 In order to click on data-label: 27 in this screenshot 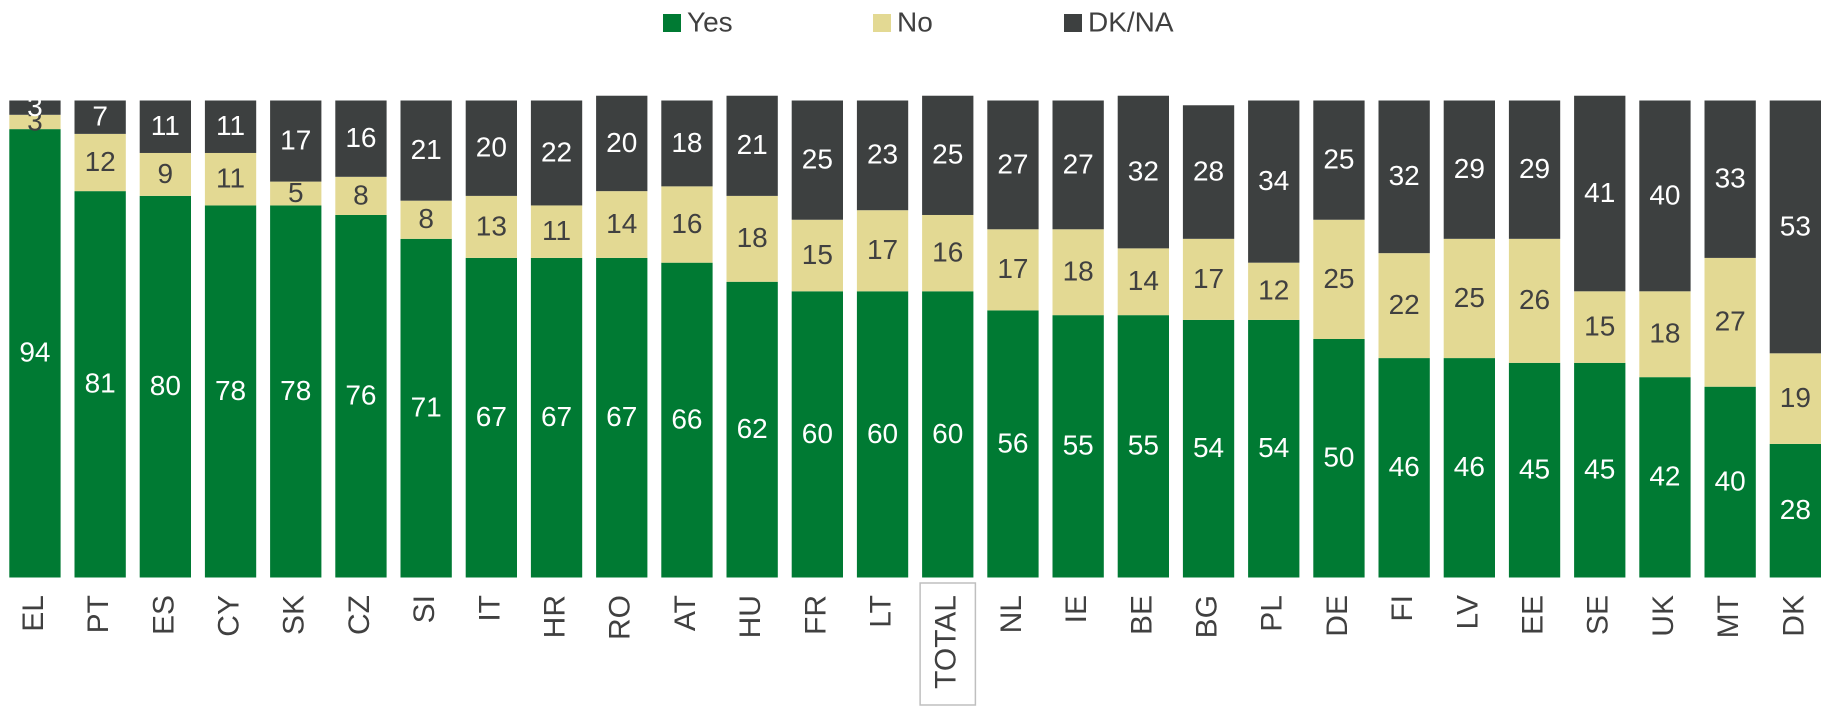, I will do `click(1078, 163)`.